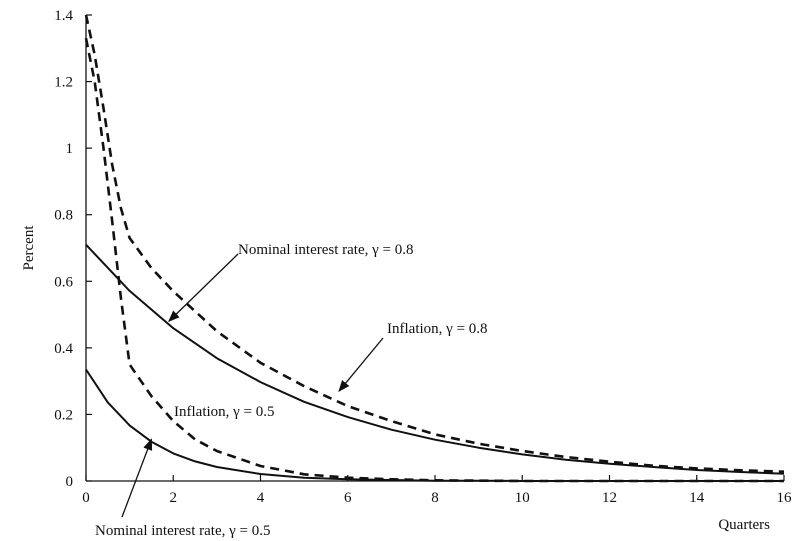 This screenshot has height=541, width=798. What do you see at coordinates (70, 482) in the screenshot?
I see `y-tick-label: 0` at bounding box center [70, 482].